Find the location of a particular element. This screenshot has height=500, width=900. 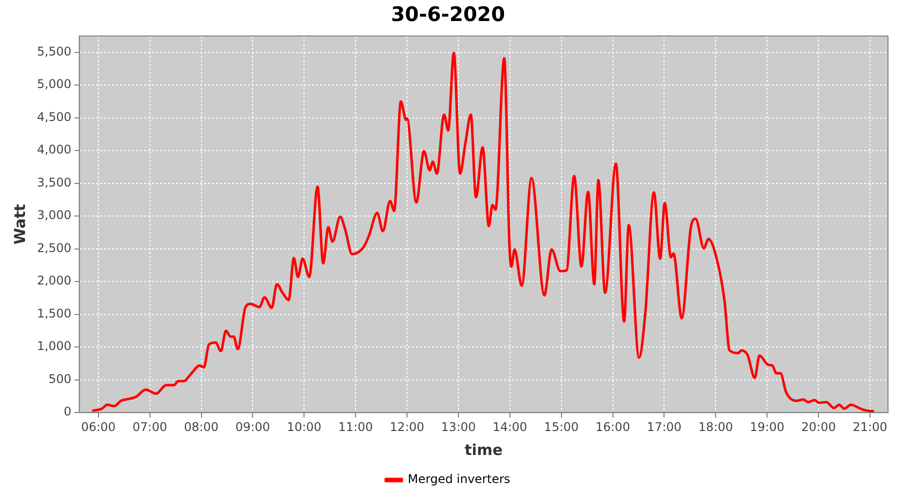

chart-title: 30-6-2020 is located at coordinates (448, 14).